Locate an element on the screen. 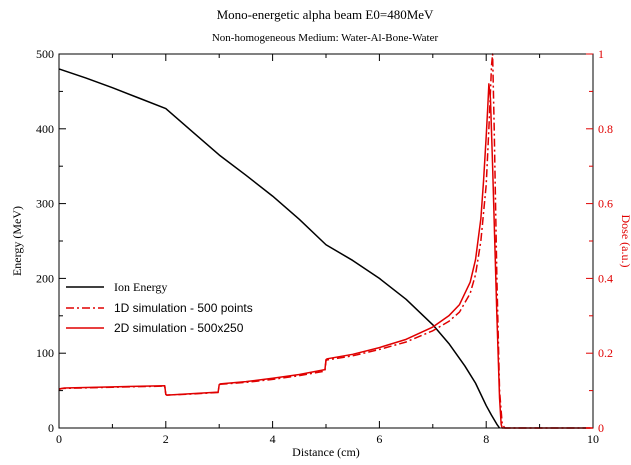 The width and height of the screenshot is (631, 465). y-left-tick-label: 0 is located at coordinates (51, 428).